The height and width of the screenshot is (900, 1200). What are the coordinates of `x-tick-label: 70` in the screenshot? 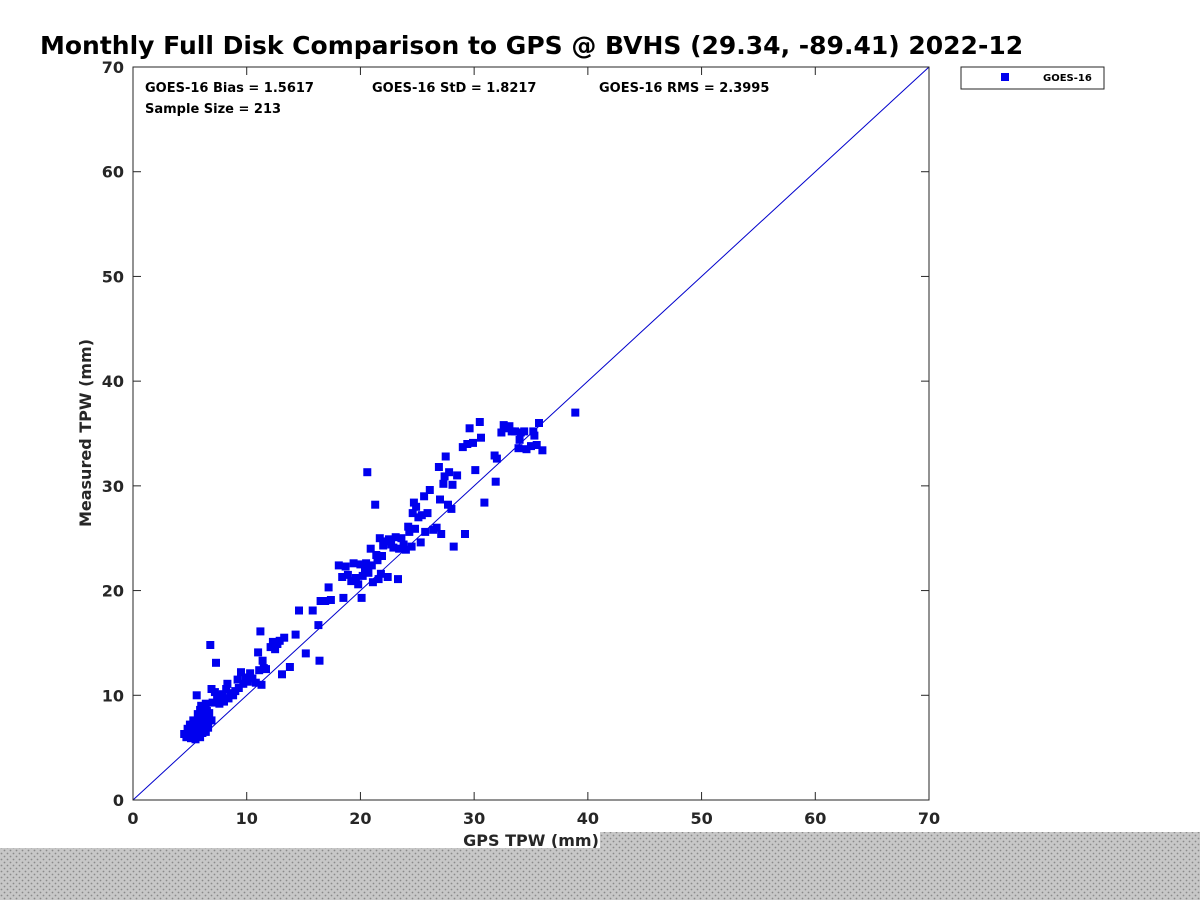 It's located at (929, 818).